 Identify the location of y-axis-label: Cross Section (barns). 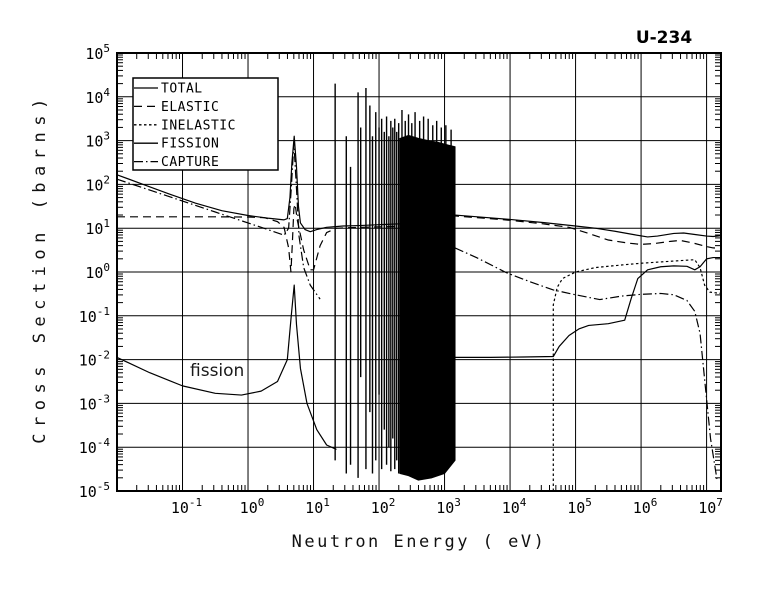
(40, 268).